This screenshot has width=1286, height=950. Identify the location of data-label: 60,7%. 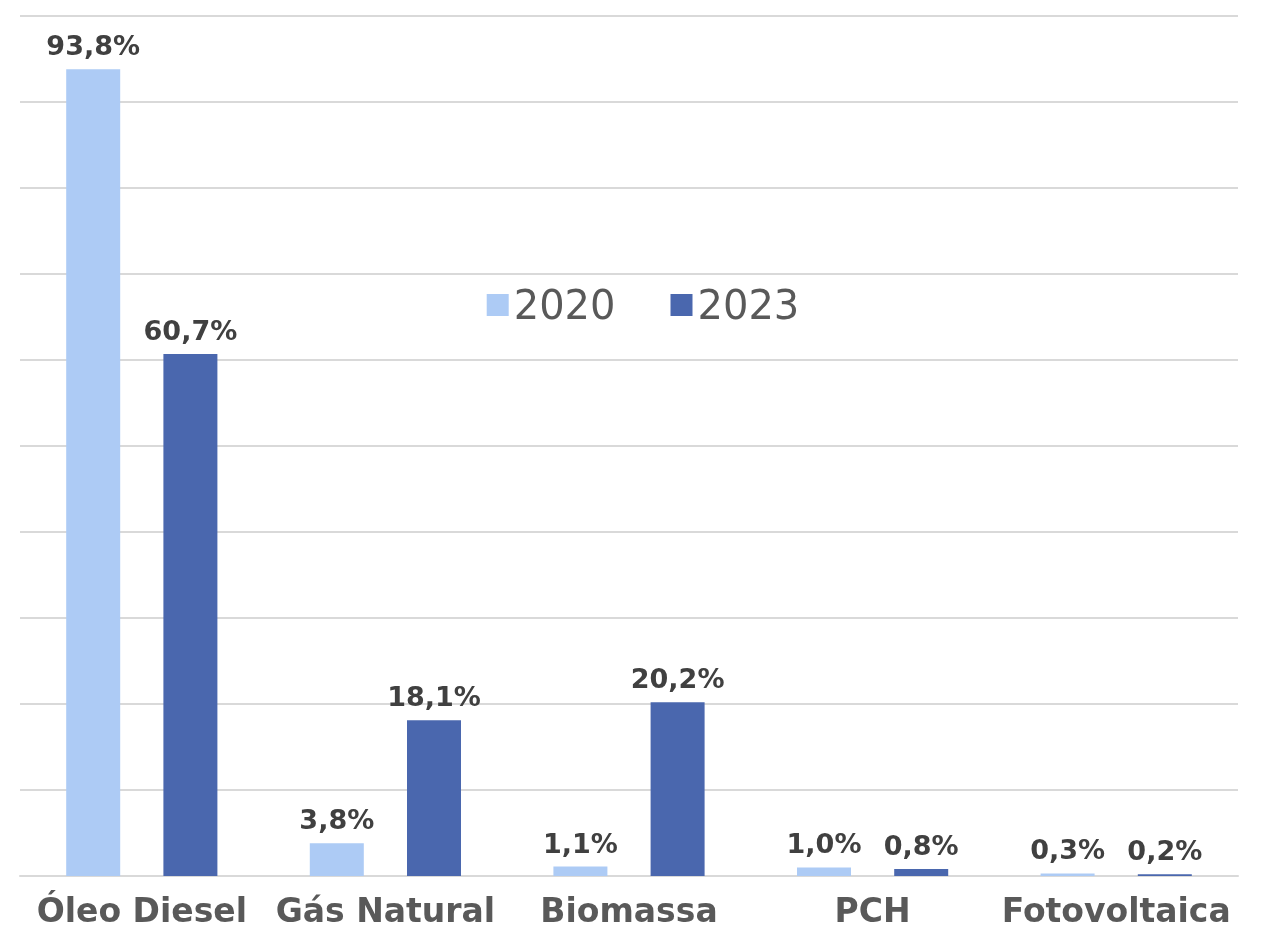
(190, 330).